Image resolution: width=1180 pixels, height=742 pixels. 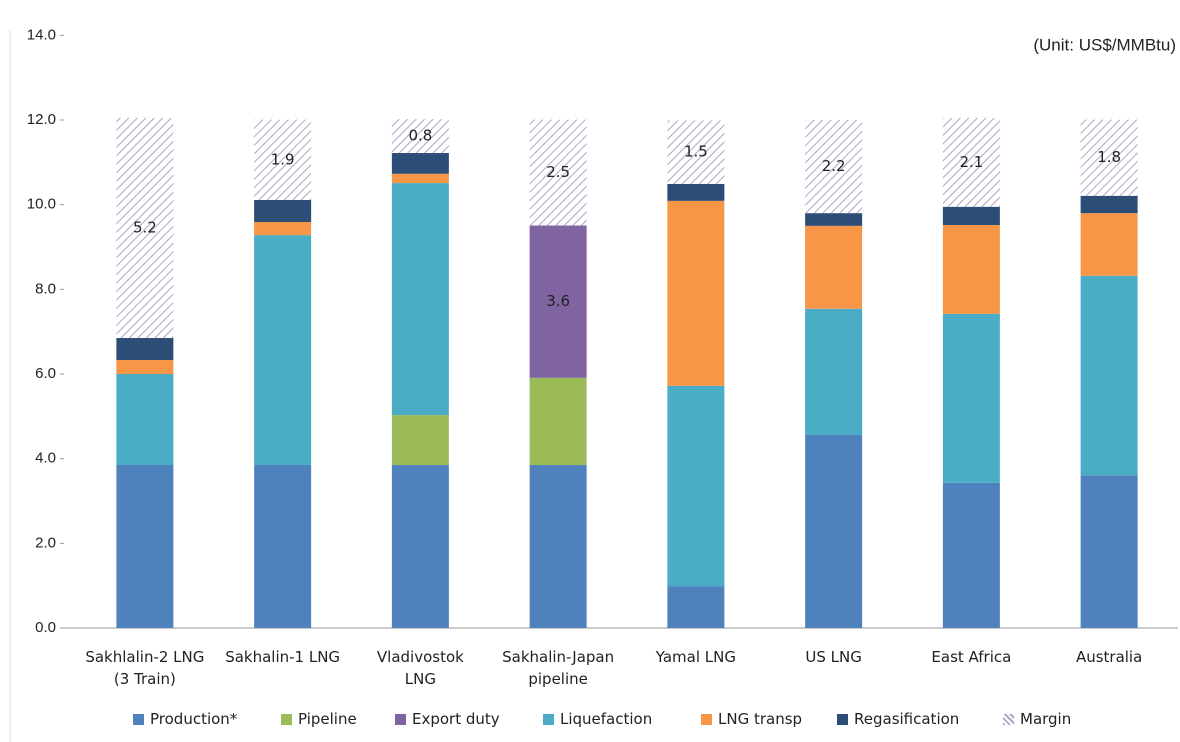 What do you see at coordinates (41, 34) in the screenshot?
I see `y-tick-label: 14.0` at bounding box center [41, 34].